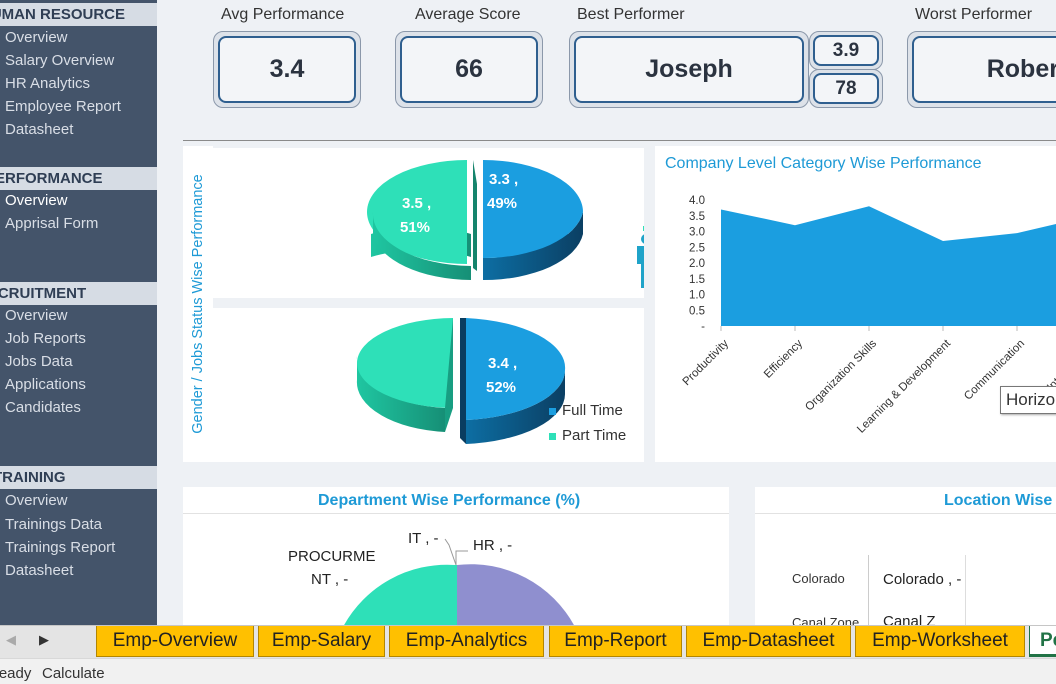 The image size is (1056, 684). Describe the element at coordinates (175, 641) in the screenshot. I see `tab-emp-overview: Emp-Overview` at that location.